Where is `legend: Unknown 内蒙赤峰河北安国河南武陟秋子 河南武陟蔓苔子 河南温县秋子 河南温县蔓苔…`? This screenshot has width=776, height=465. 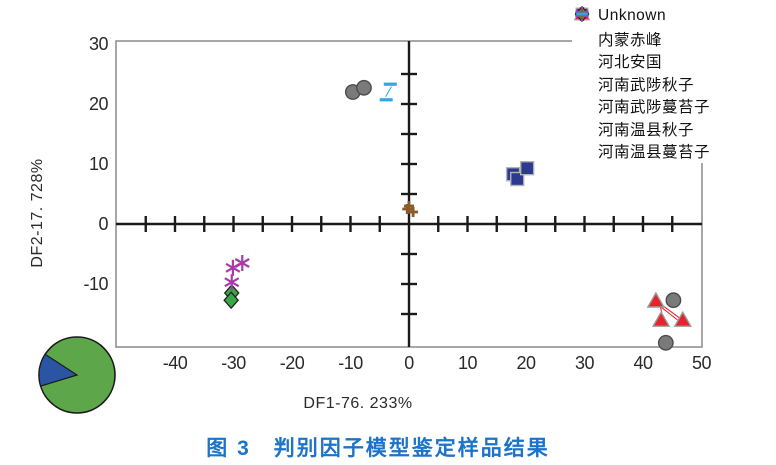
legend: Unknown 内蒙赤峰河北安国河南武陟秋子 河南武陟蔓苔子 河南温县秋子 河南温县蔓苔… is located at coordinates (674, 84).